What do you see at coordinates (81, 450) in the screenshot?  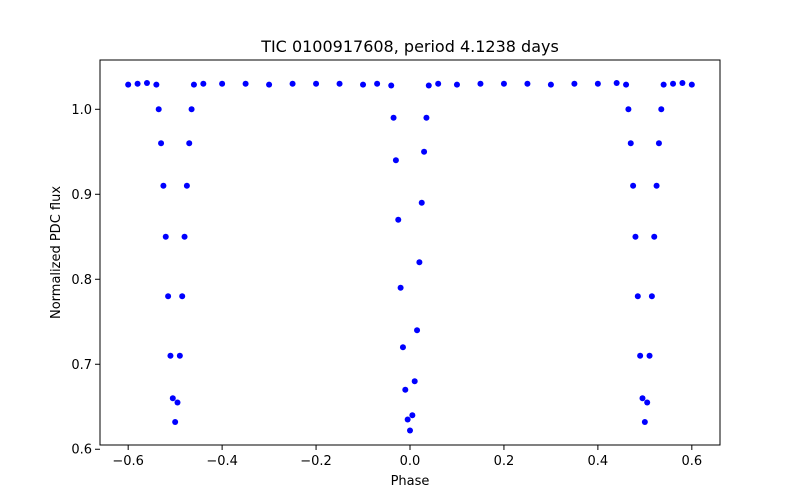 I see `y-tick-label: 0.6` at bounding box center [81, 450].